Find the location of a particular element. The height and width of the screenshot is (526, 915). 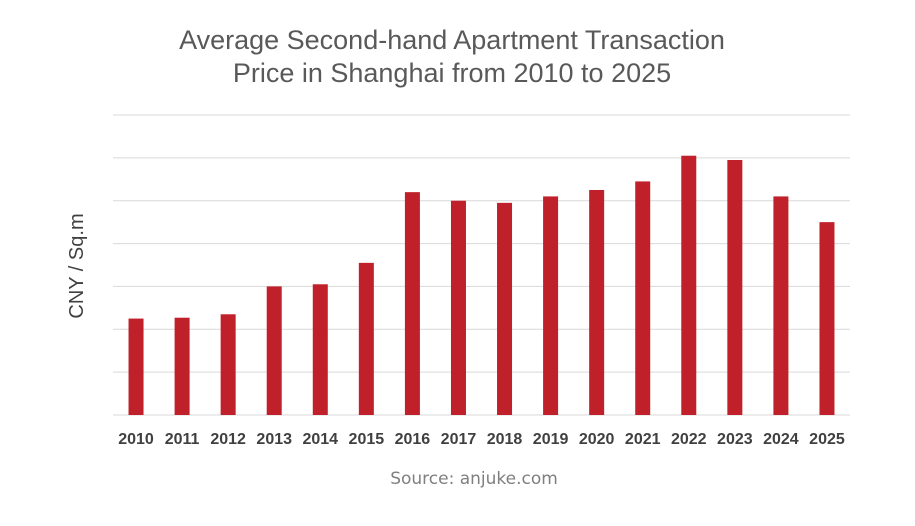

bar-2013 is located at coordinates (274, 350).